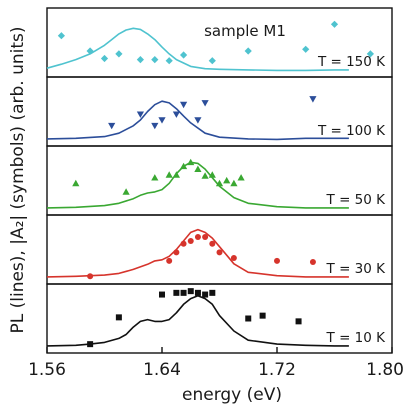  Describe the element at coordinates (356, 338) in the screenshot. I see `temperature-label: T = 10 K` at that location.